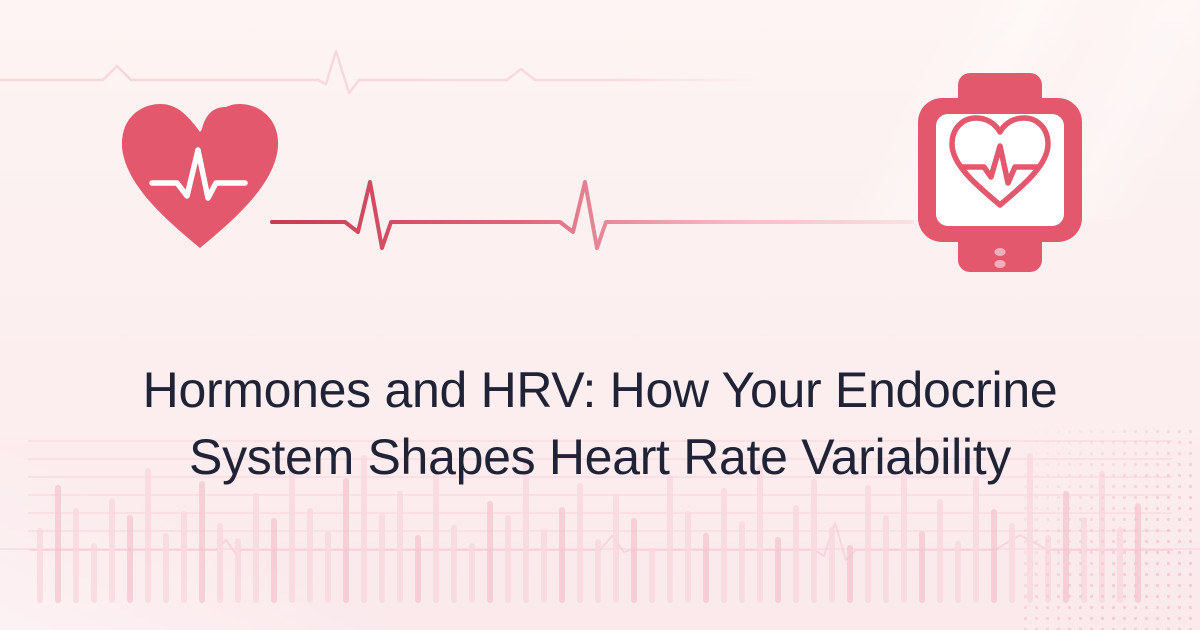  Describe the element at coordinates (1000, 172) in the screenshot. I see `smartwatch-heart-icon` at that location.